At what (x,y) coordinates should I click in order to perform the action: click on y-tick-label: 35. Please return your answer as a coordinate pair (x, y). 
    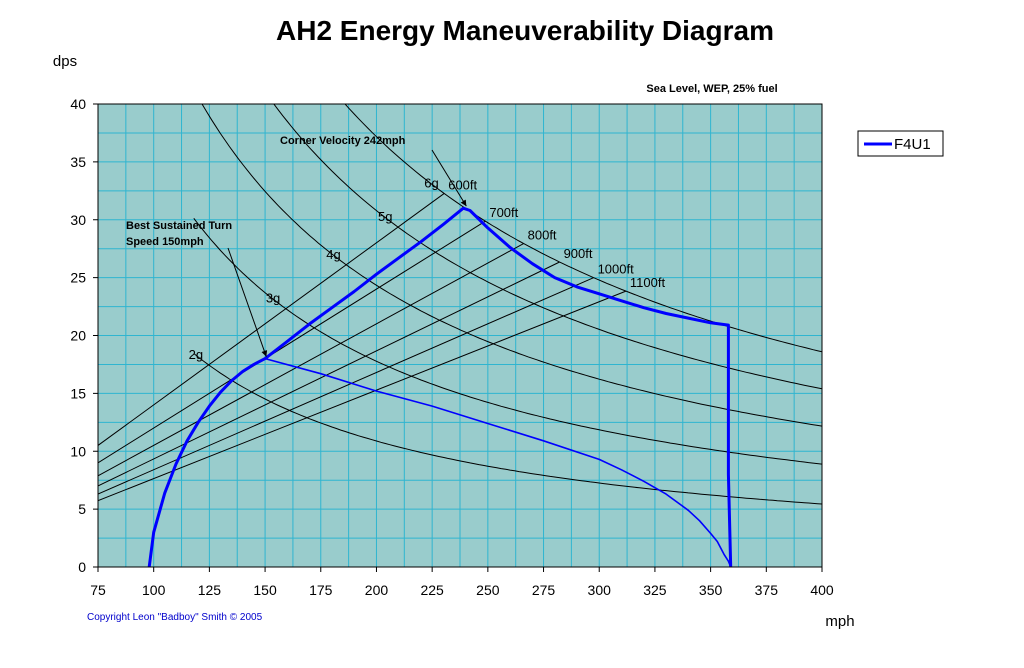
    Looking at the image, I should click on (78, 162).